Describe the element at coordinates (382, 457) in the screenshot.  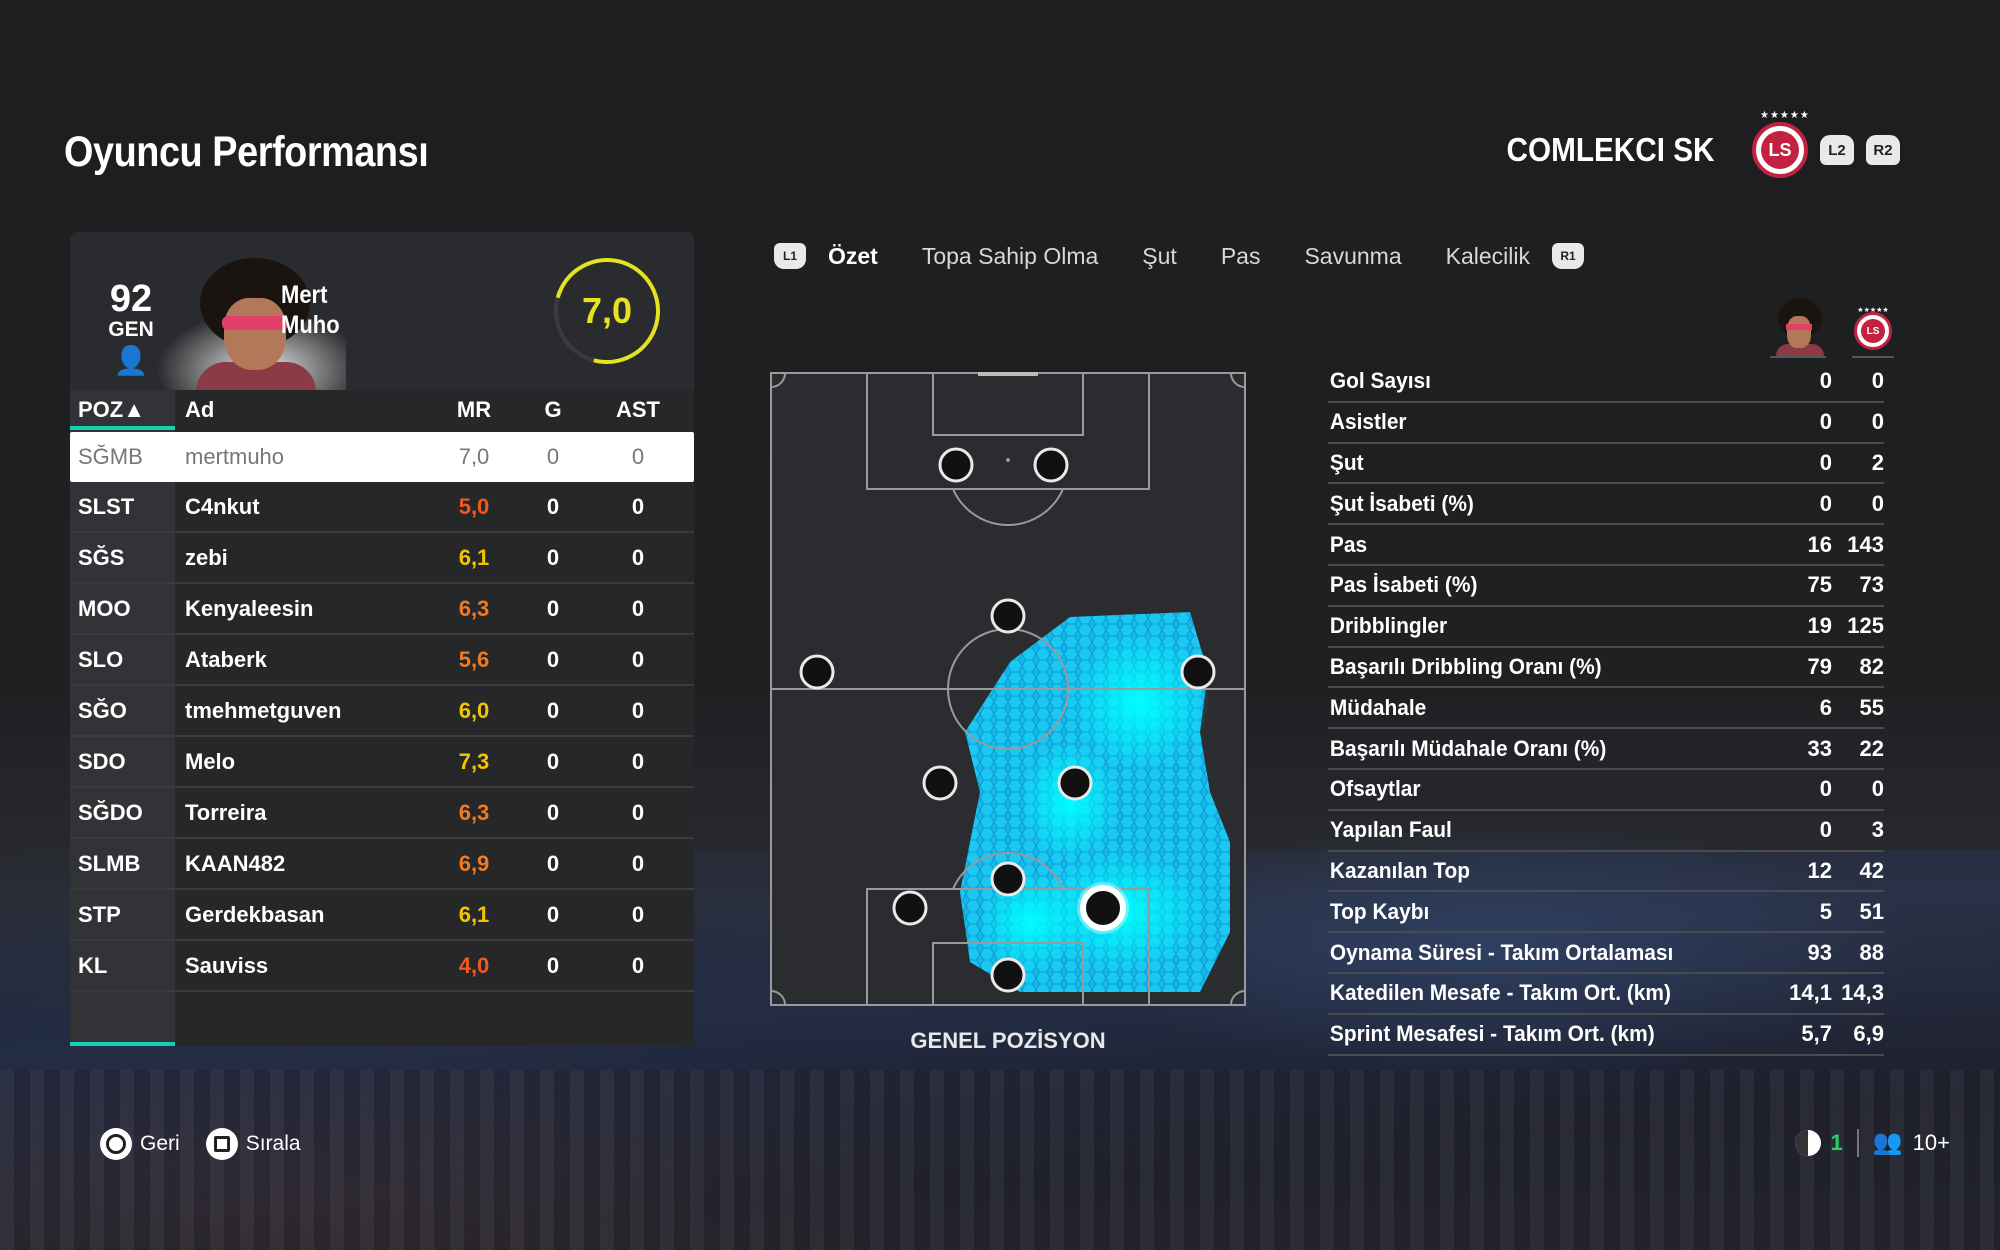
I see `table-row: SĞMB mertmuho 7,0 0 0` at that location.